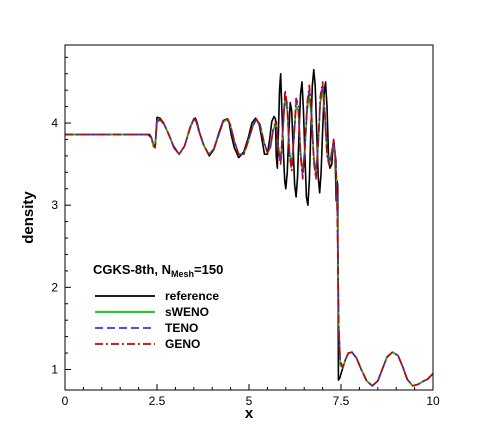  I want to click on y-tick-label: 3, so click(54, 205).